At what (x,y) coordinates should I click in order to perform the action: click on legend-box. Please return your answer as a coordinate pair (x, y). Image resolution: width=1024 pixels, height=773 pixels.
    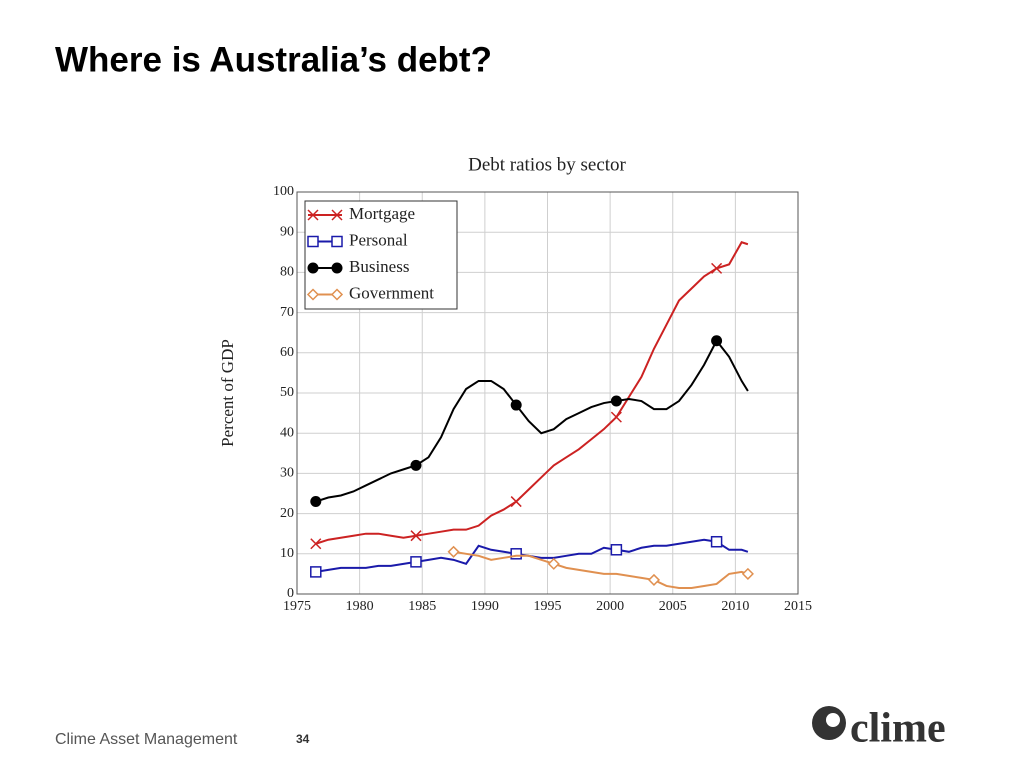
    Looking at the image, I should click on (381, 255).